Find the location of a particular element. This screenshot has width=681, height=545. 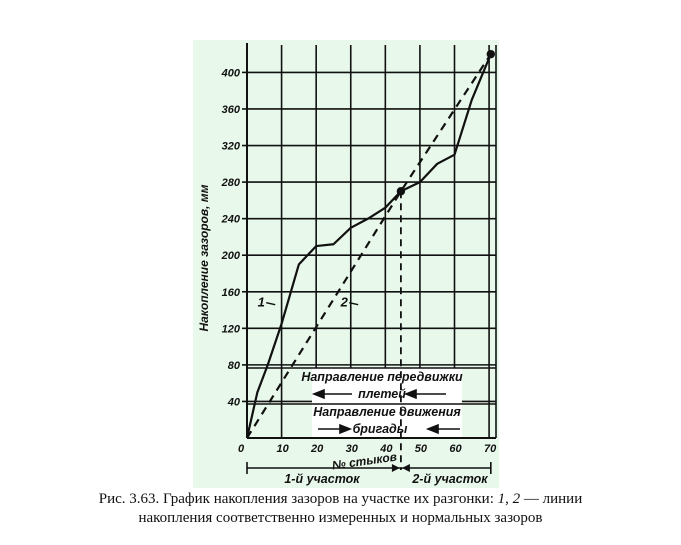

caption-line1-end: — линии is located at coordinates (551, 499).